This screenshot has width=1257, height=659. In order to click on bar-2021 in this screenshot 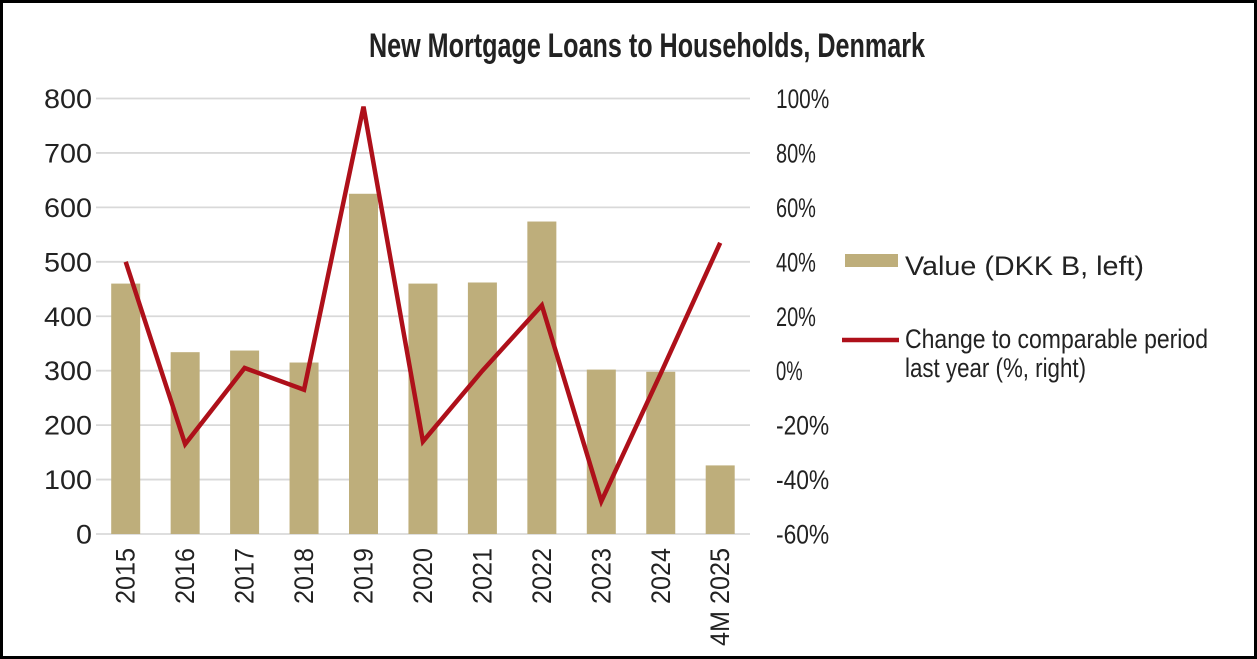, I will do `click(482, 408)`.